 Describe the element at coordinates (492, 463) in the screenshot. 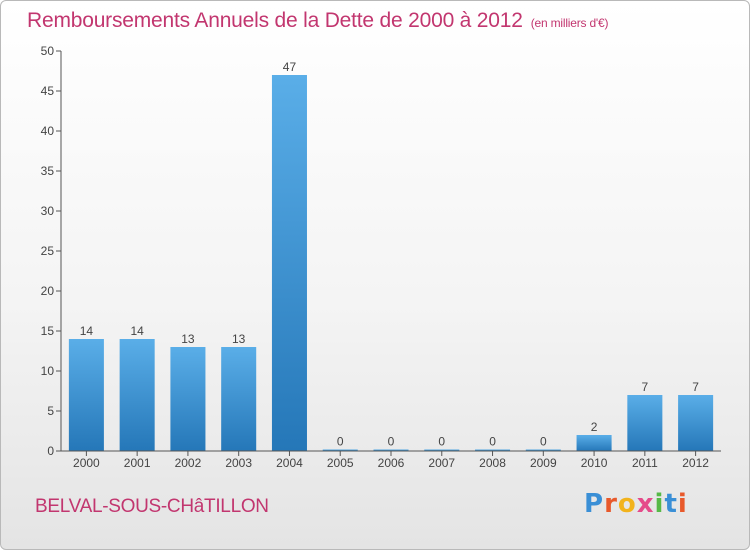

I see `x-tick-label: 2008` at that location.